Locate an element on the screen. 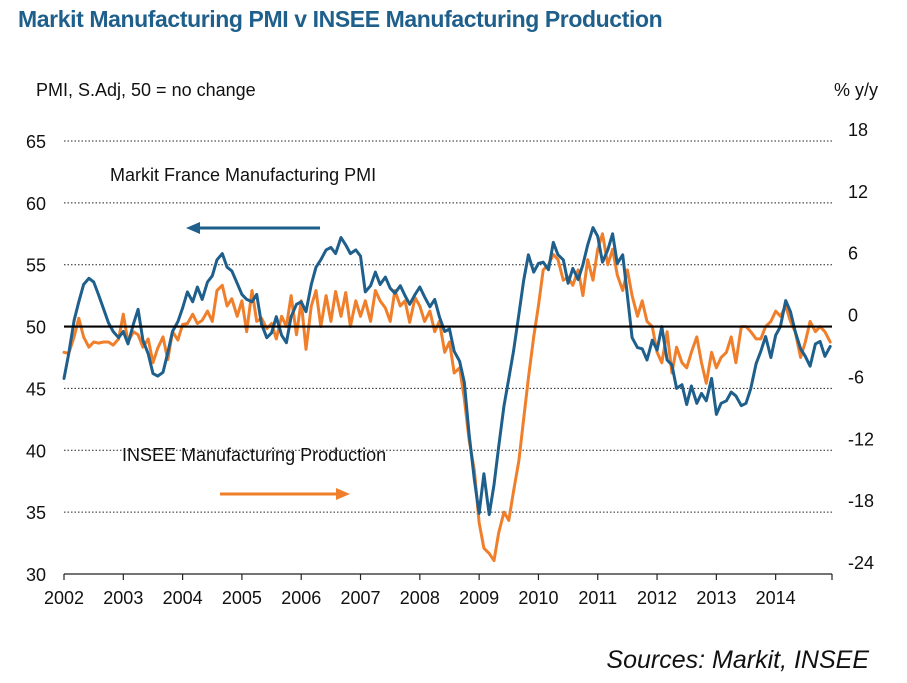  left-tick-label: 55 is located at coordinates (36, 266).